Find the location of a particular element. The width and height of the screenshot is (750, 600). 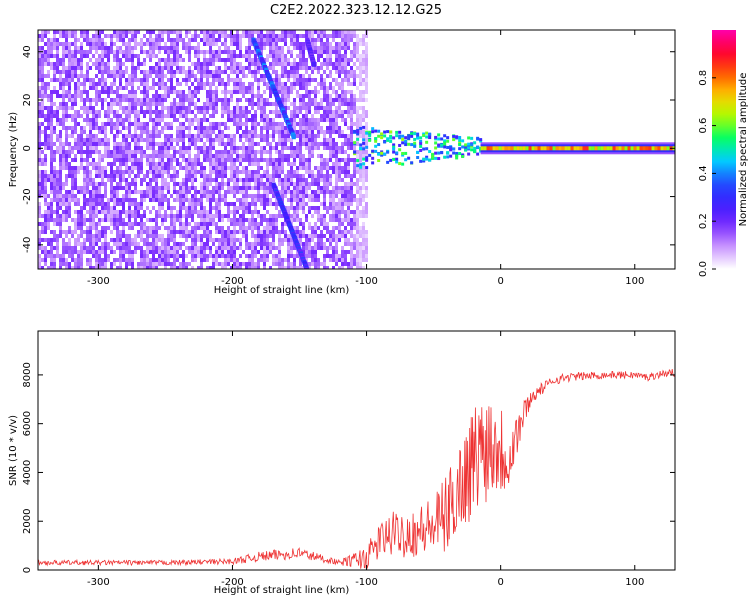

colorbar-tick-label: 0.0 is located at coordinates (703, 269).